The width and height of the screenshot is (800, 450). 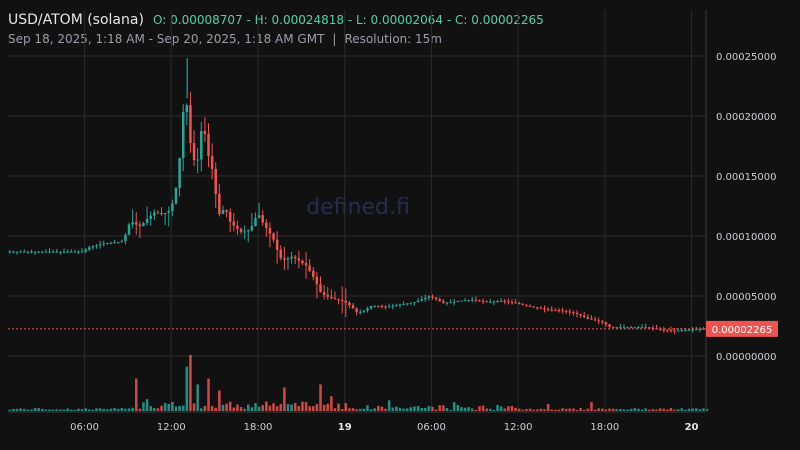 What do you see at coordinates (84, 427) in the screenshot?
I see `x-tick-label: 06:00` at bounding box center [84, 427].